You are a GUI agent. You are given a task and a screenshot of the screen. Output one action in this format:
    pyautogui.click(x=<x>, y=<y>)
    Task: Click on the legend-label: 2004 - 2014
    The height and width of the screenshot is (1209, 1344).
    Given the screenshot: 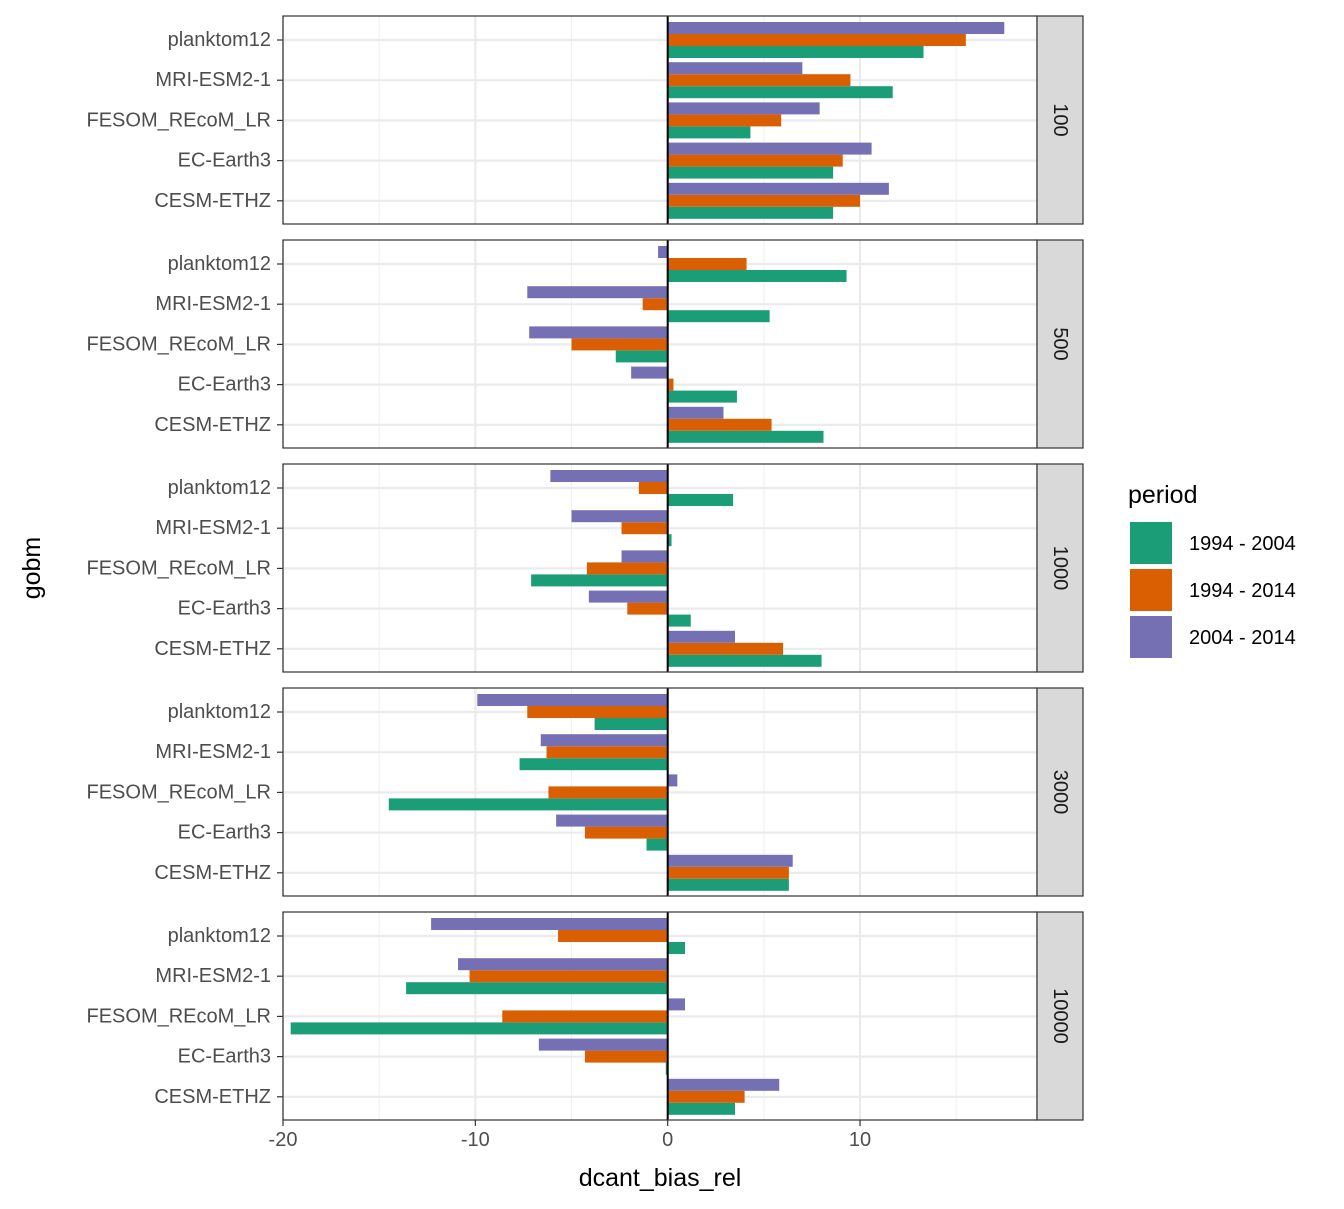 What is the action you would take?
    pyautogui.click(x=1242, y=638)
    